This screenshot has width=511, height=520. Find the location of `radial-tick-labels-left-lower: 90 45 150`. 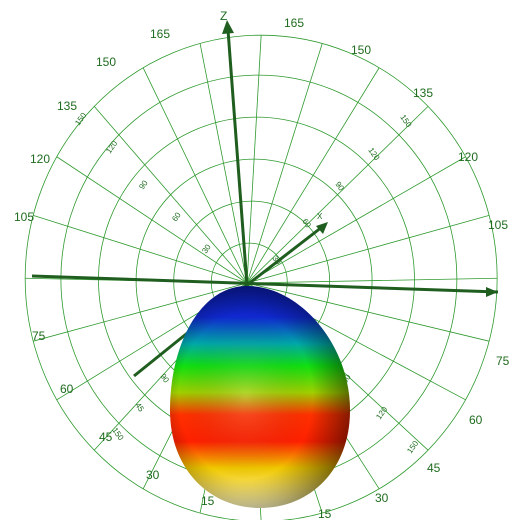

radial-tick-labels-left-lower: 90 45 150 is located at coordinates (140, 407).